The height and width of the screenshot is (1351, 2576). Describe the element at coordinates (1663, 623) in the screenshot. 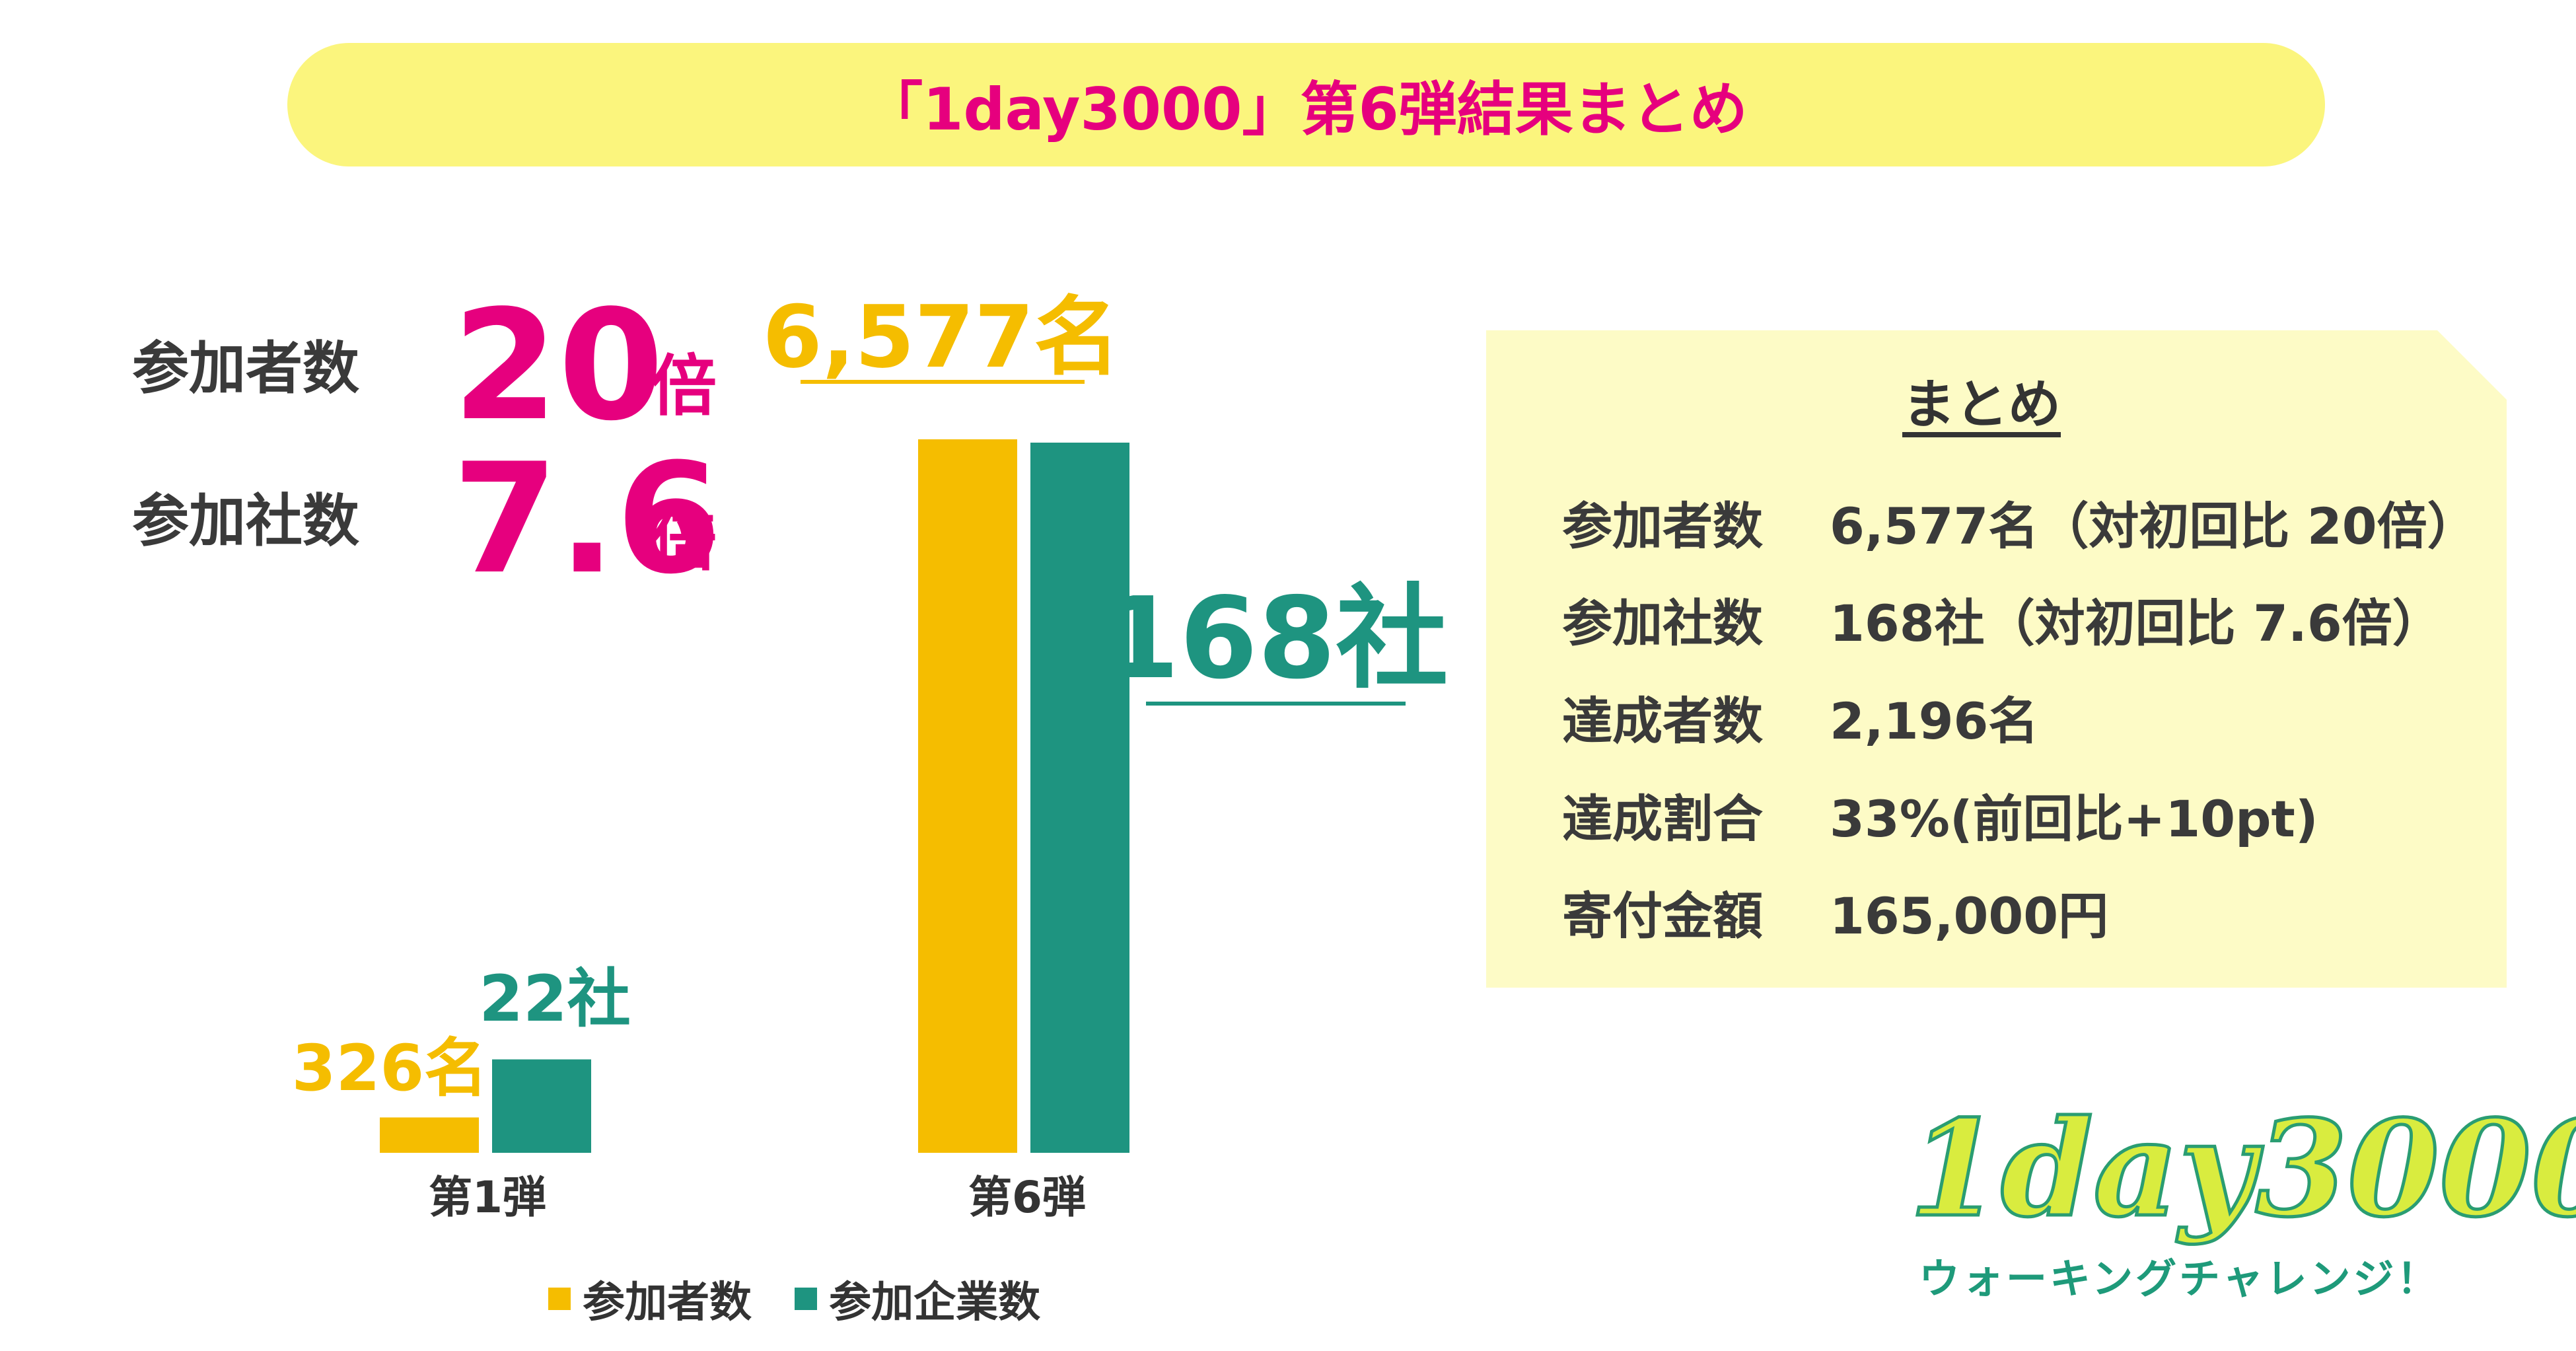

I see `summary-key-companies: 参加社数` at that location.